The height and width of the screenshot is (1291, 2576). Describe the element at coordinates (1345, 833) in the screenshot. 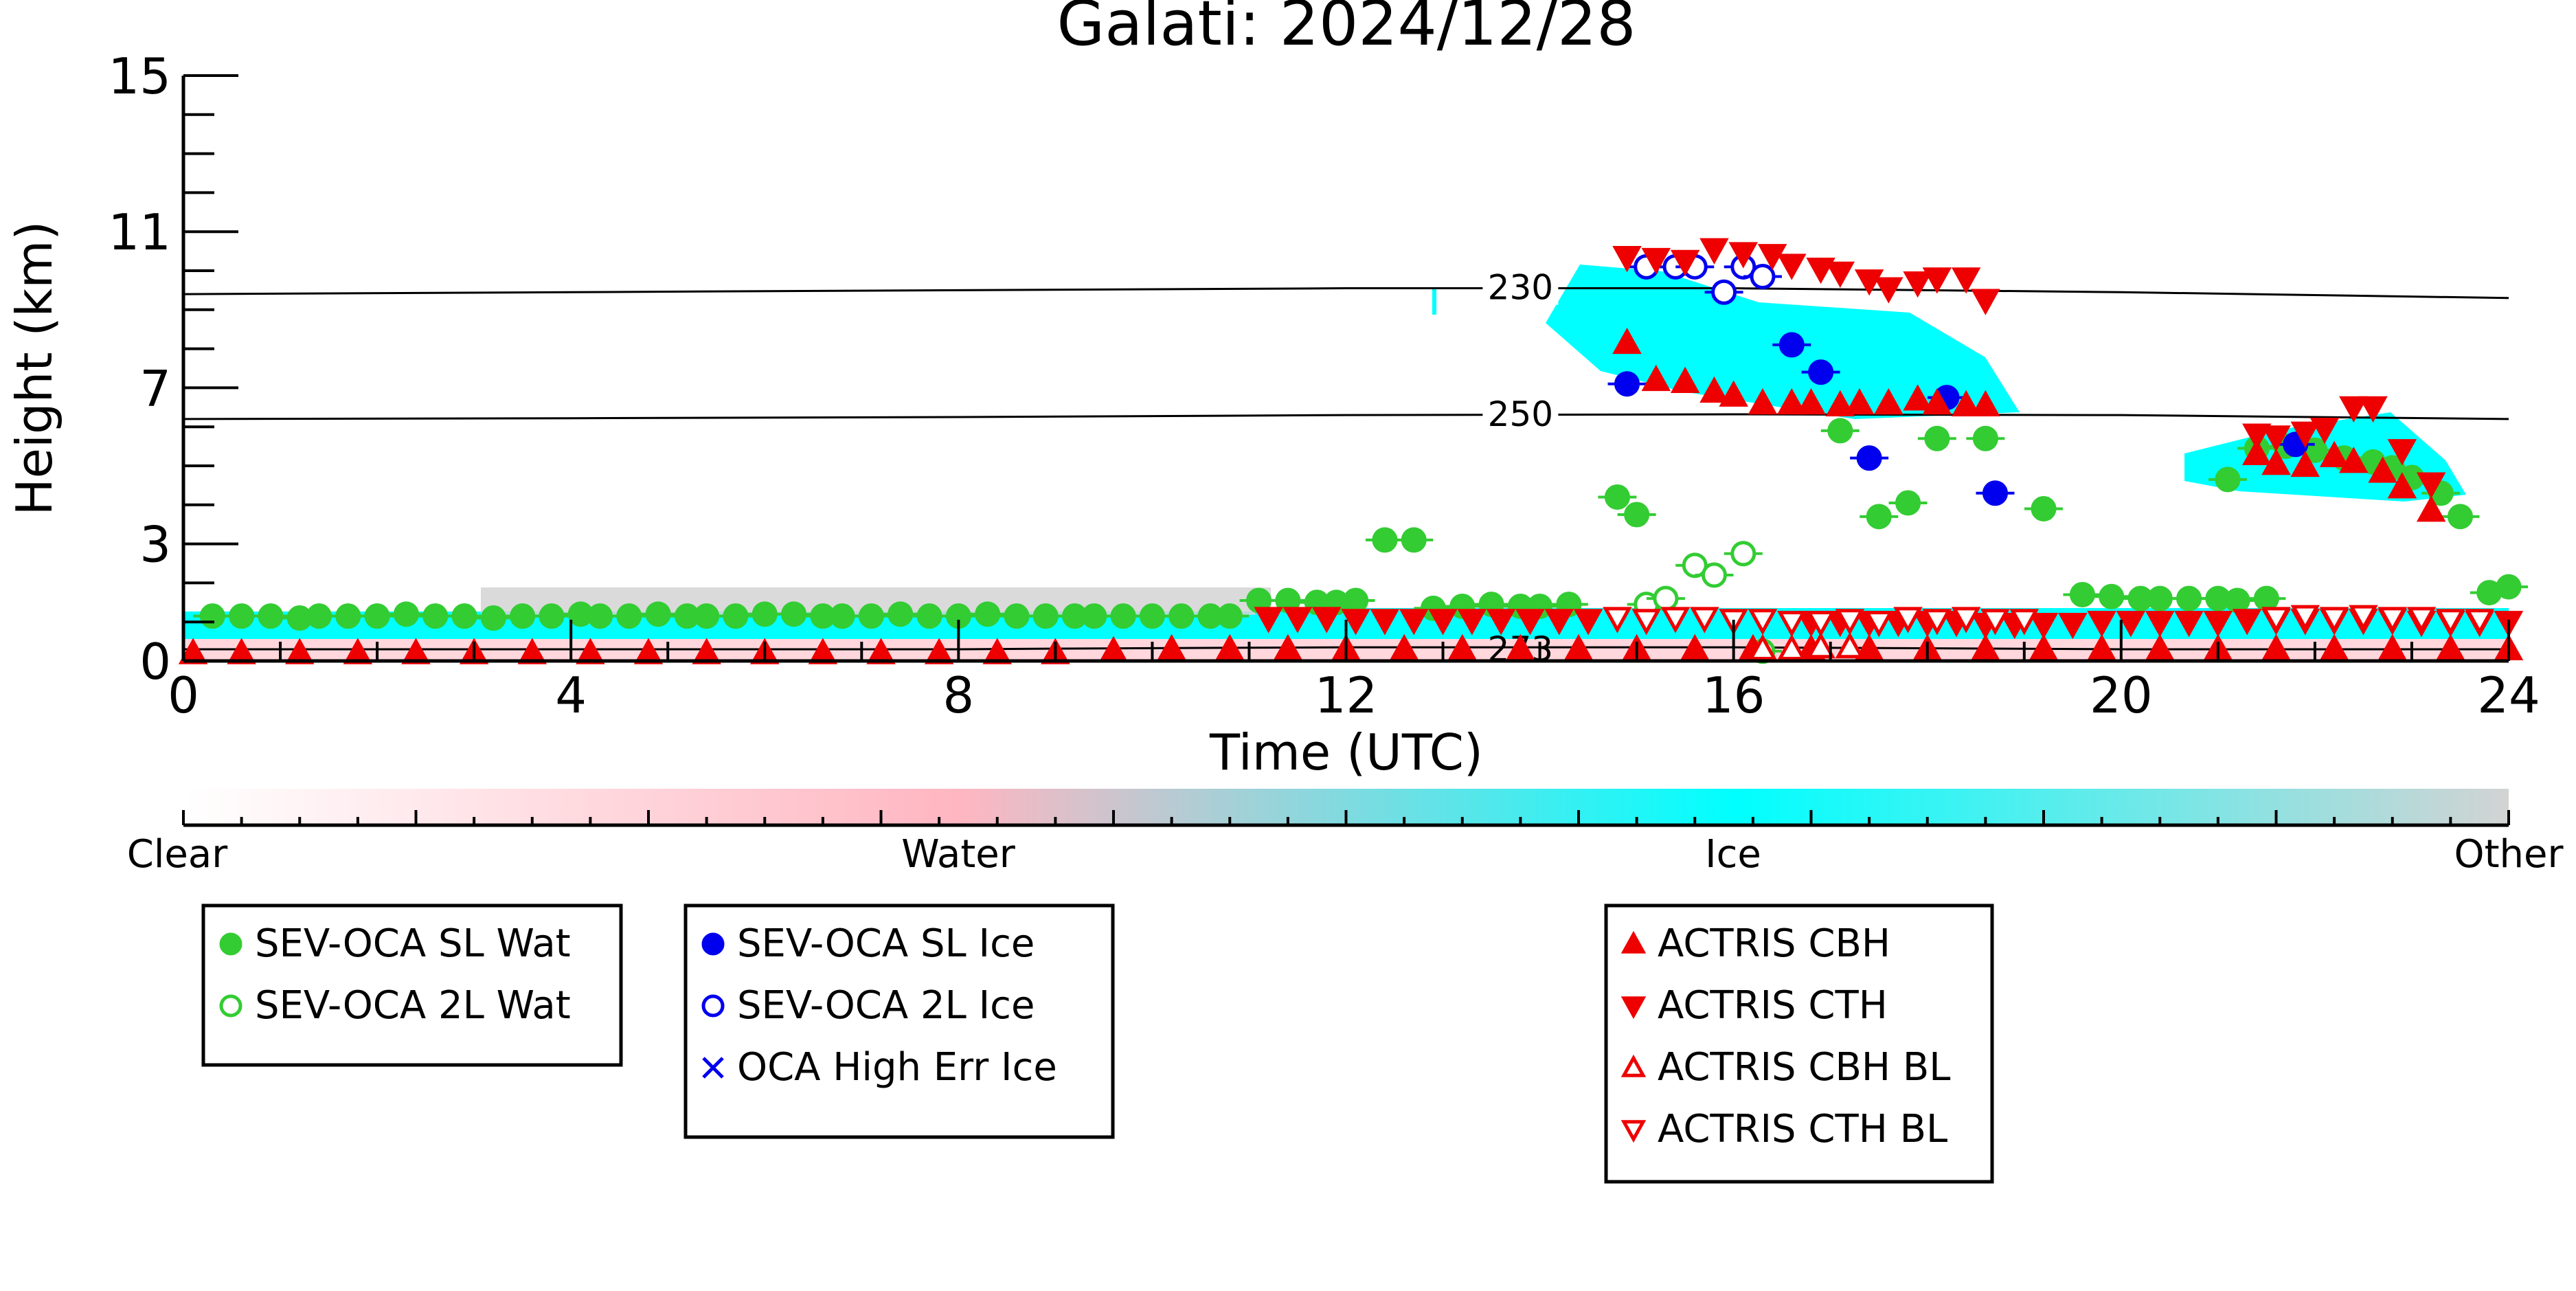

I see `colorbar: Clear Water Ice Other` at that location.